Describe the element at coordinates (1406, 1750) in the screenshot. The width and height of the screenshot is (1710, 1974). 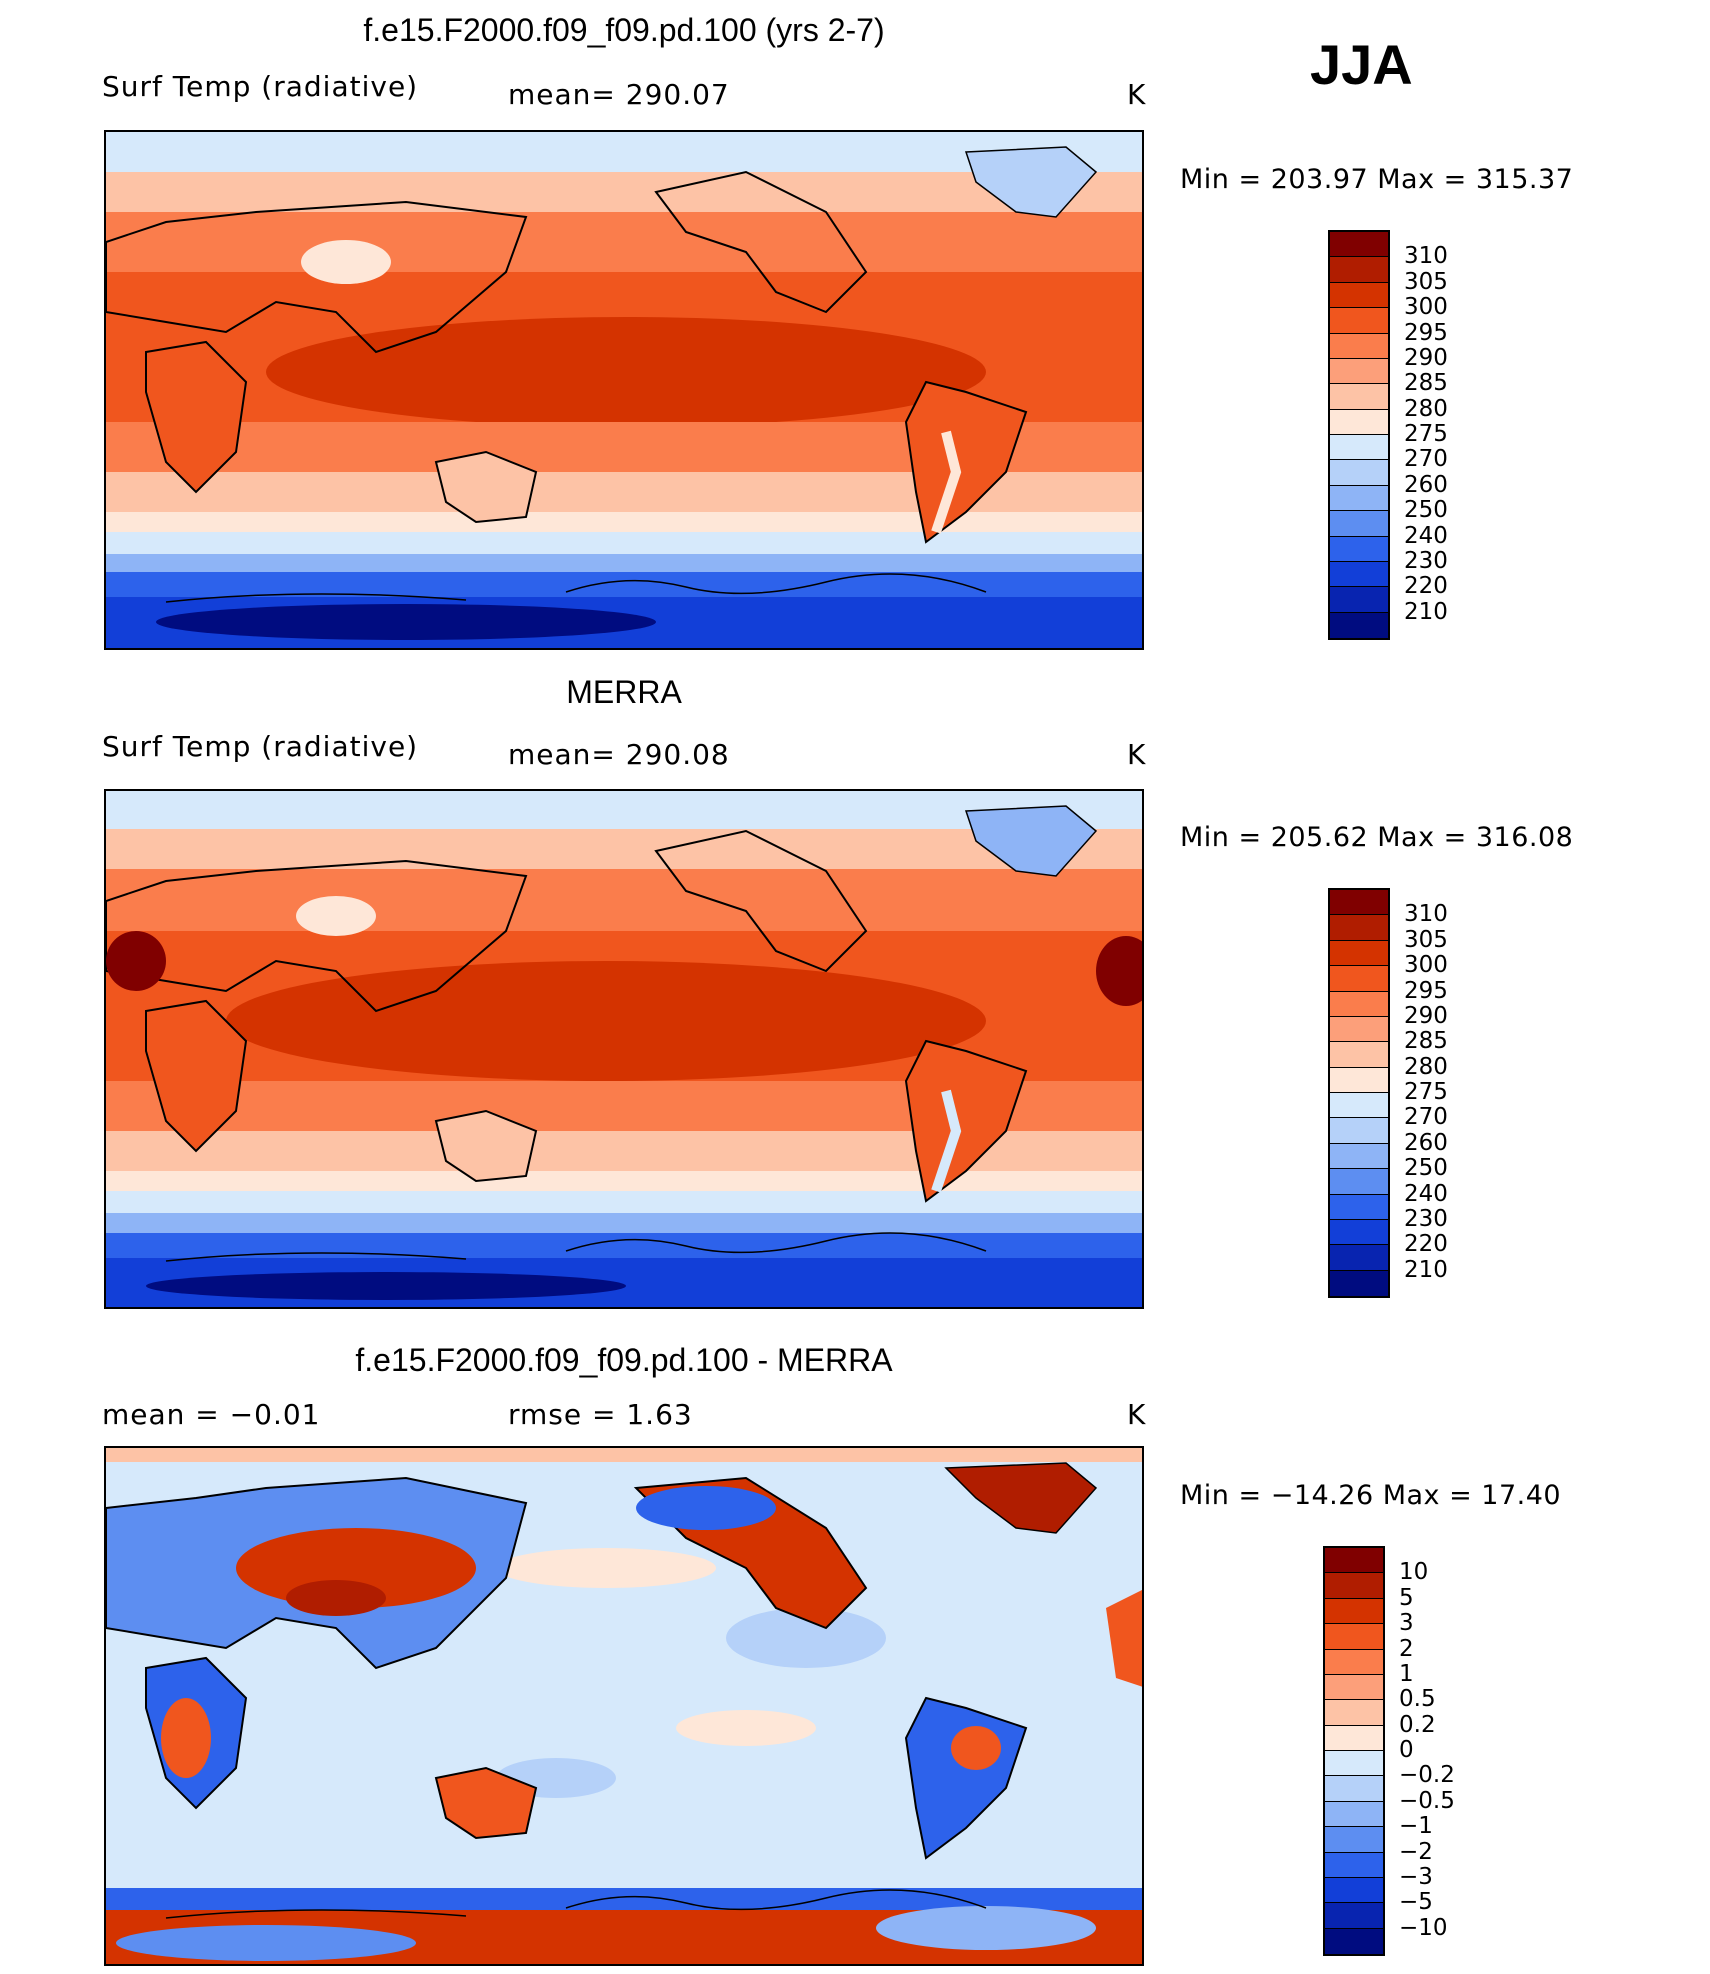
I see `colorbar-tick-label: 0` at that location.